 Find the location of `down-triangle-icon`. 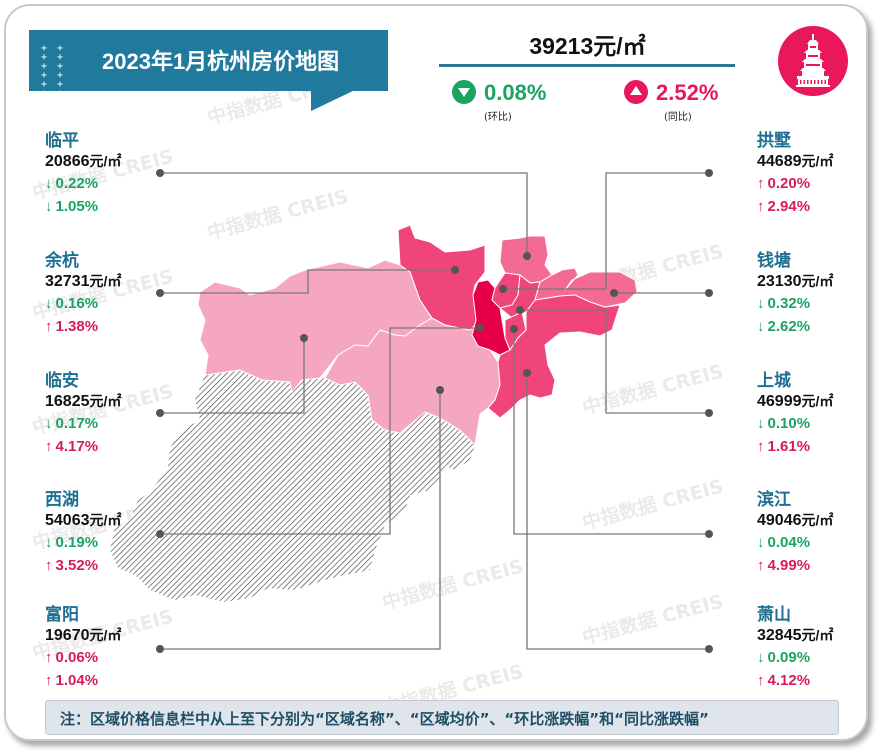

down-triangle-icon is located at coordinates (464, 92).